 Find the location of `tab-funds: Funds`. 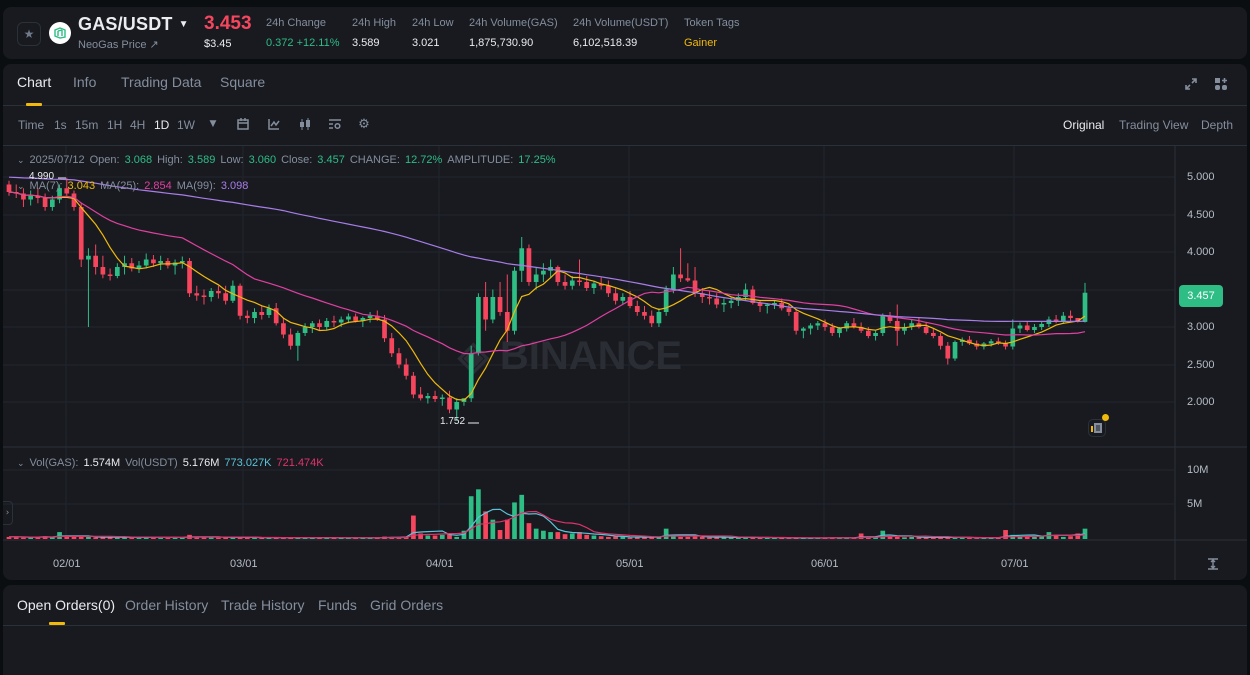

tab-funds: Funds is located at coordinates (337, 605).